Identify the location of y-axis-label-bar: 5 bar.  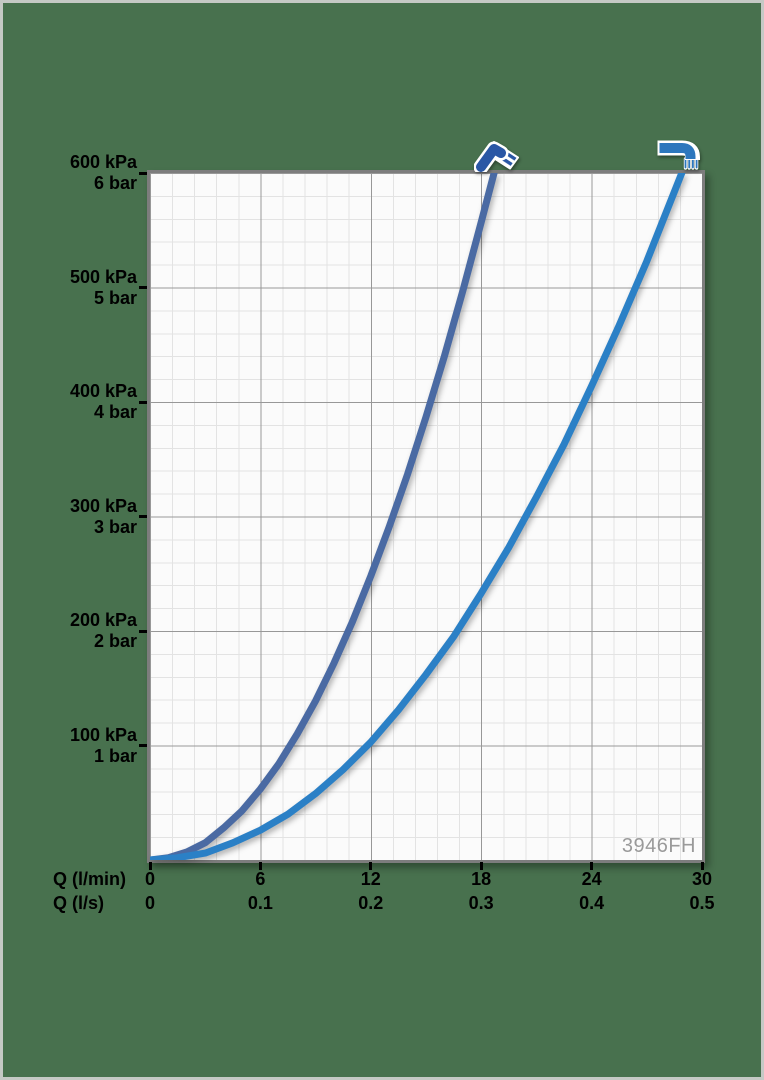
(115, 297).